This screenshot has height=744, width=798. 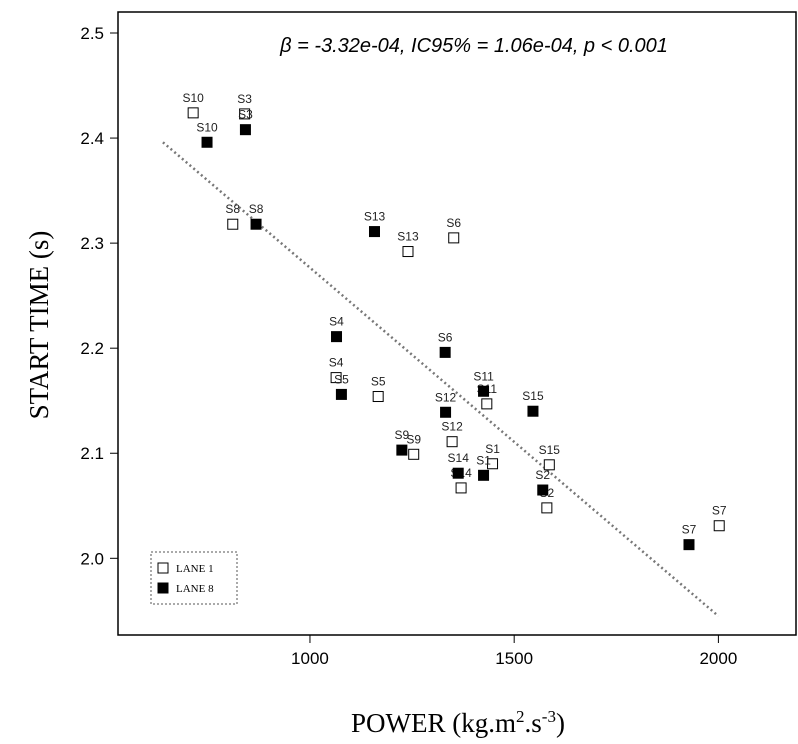 What do you see at coordinates (718, 658) in the screenshot?
I see `x-tick-label: 2000` at bounding box center [718, 658].